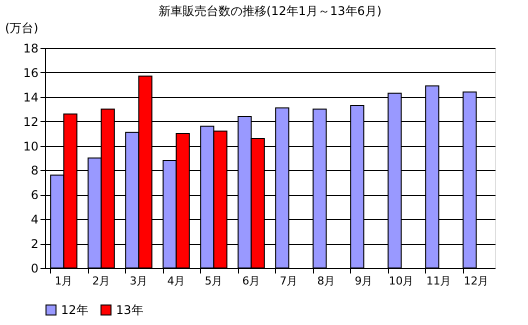 The width and height of the screenshot is (528, 325). What do you see at coordinates (363, 281) in the screenshot?
I see `x-tick-label: 9月` at bounding box center [363, 281].